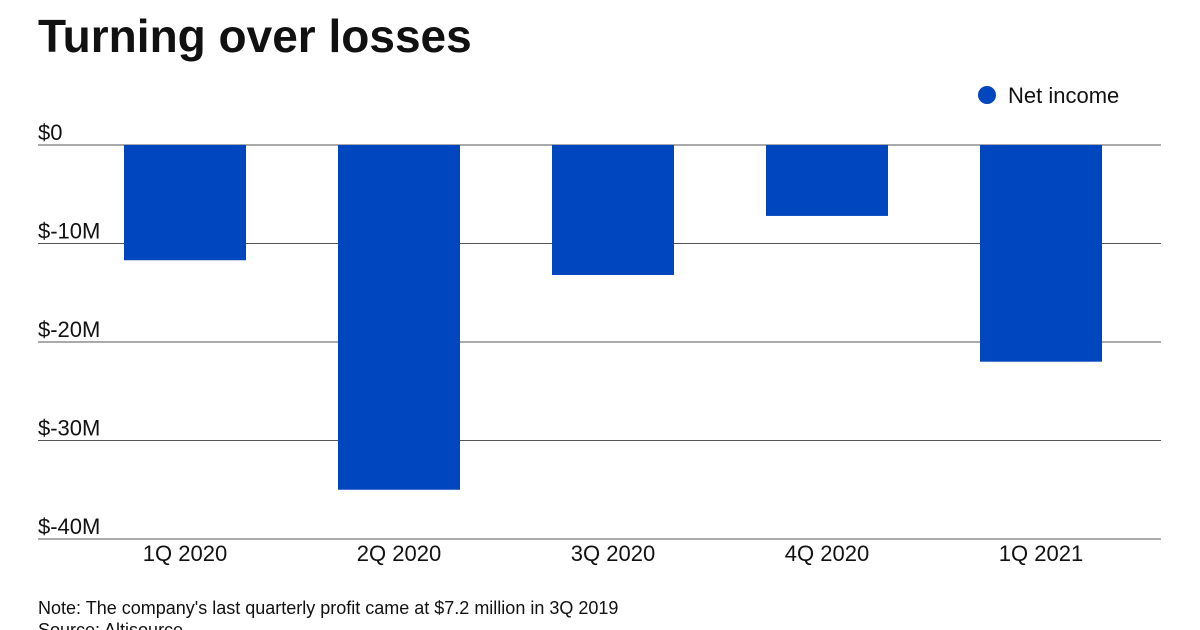 This screenshot has width=1200, height=630. Describe the element at coordinates (255, 36) in the screenshot. I see `chart-title: Turning over losses` at that location.